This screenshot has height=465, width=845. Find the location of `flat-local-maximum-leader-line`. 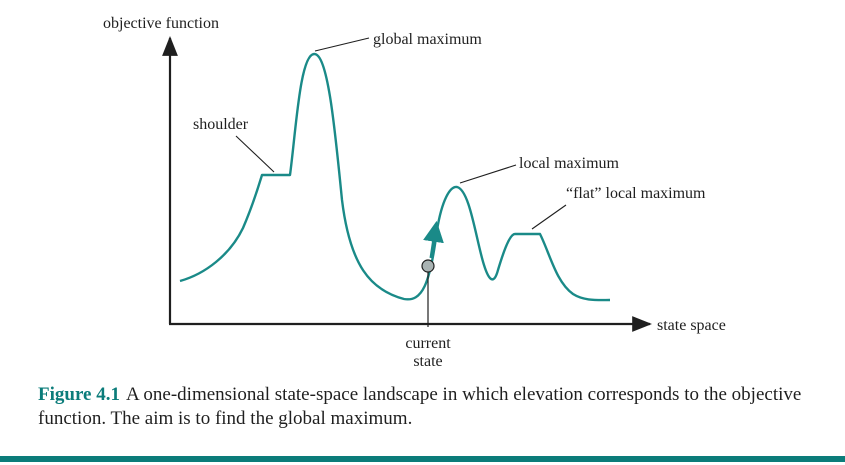

flat-local-maximum-leader-line is located at coordinates (549, 217).